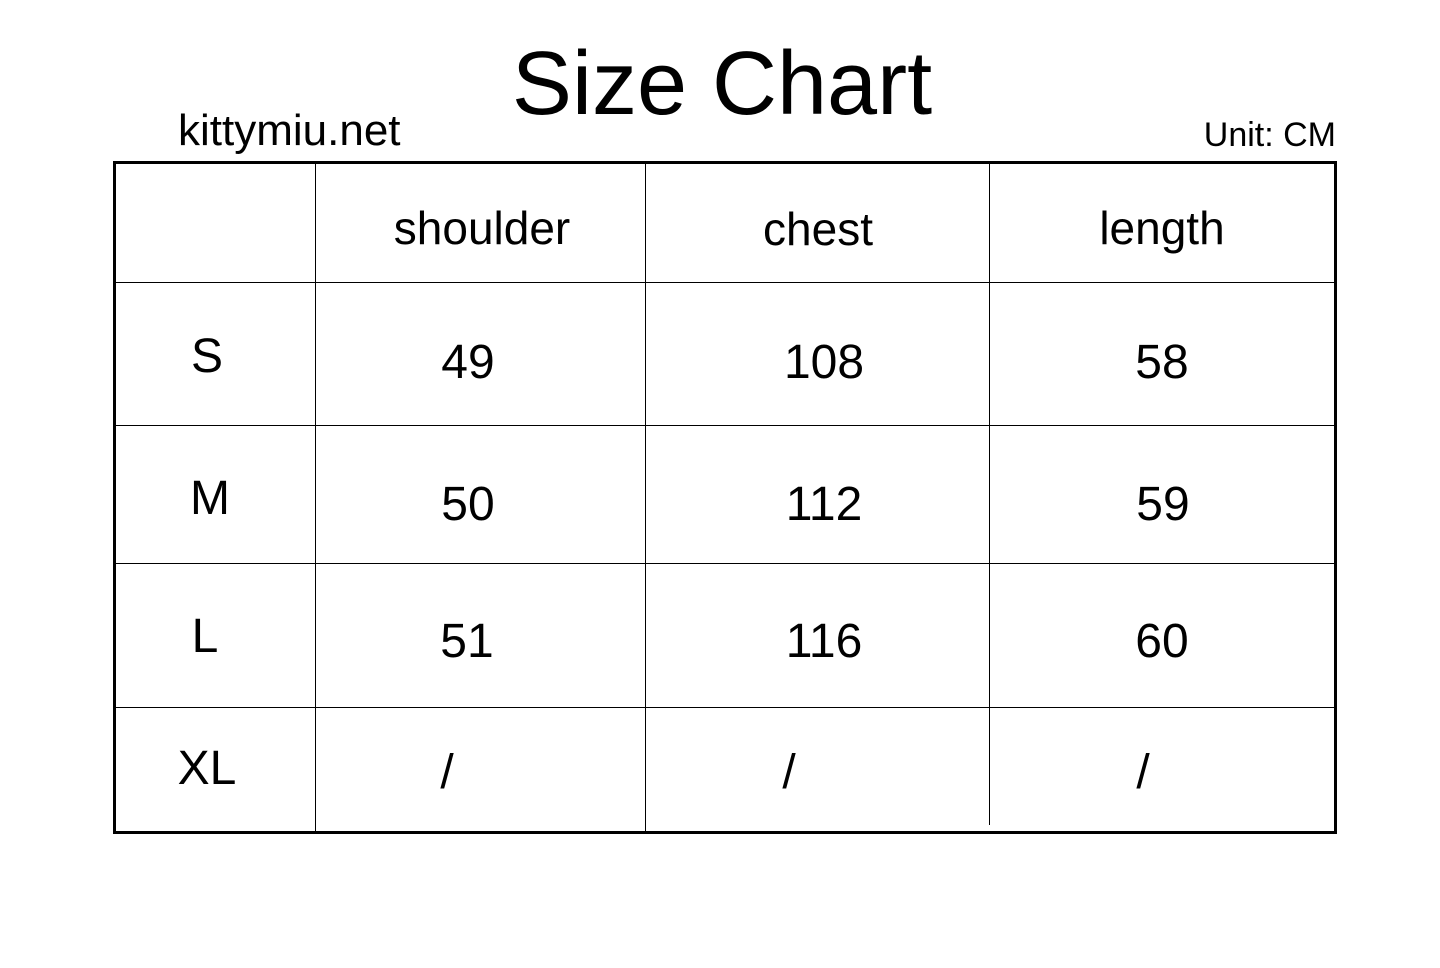 This screenshot has width=1440, height=968. What do you see at coordinates (205, 636) in the screenshot?
I see `size-label: L` at bounding box center [205, 636].